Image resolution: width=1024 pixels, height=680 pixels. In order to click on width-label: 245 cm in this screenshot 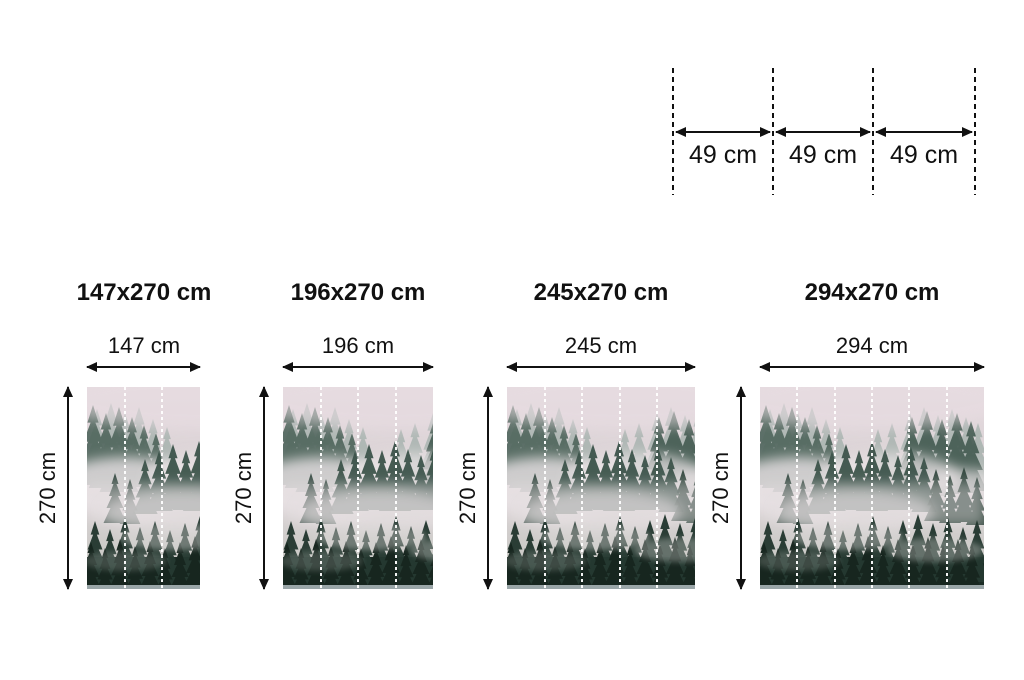, I will do `click(601, 345)`.